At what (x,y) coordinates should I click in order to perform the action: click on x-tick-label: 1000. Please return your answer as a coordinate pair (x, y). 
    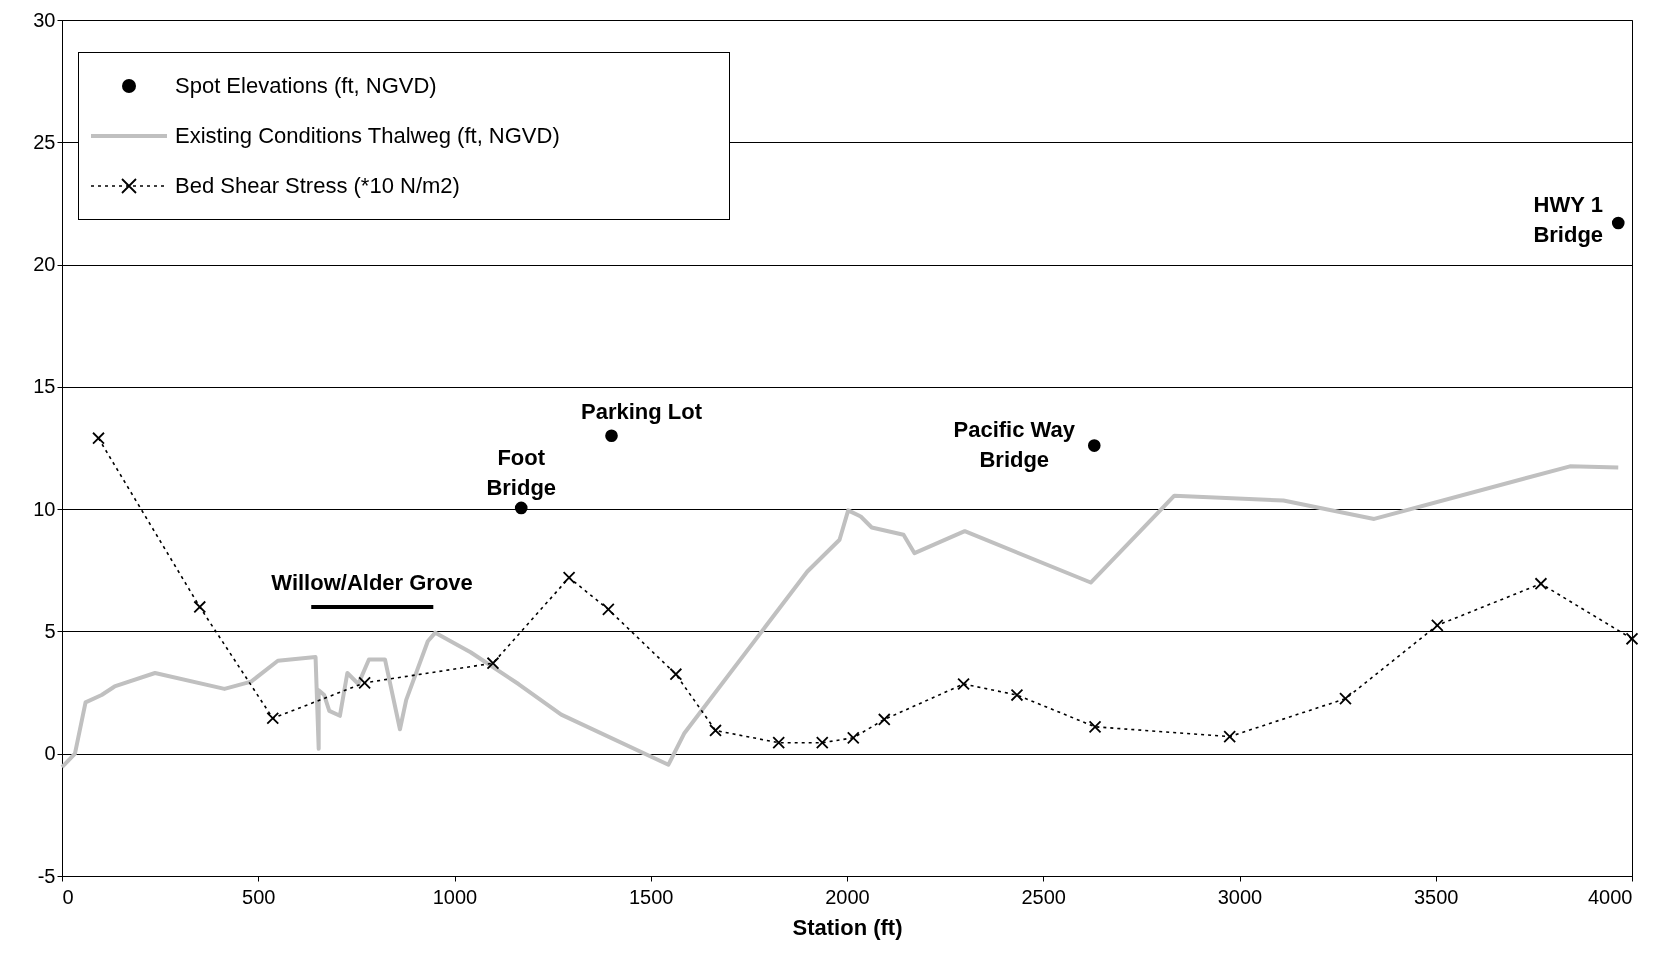
    Looking at the image, I should click on (455, 896).